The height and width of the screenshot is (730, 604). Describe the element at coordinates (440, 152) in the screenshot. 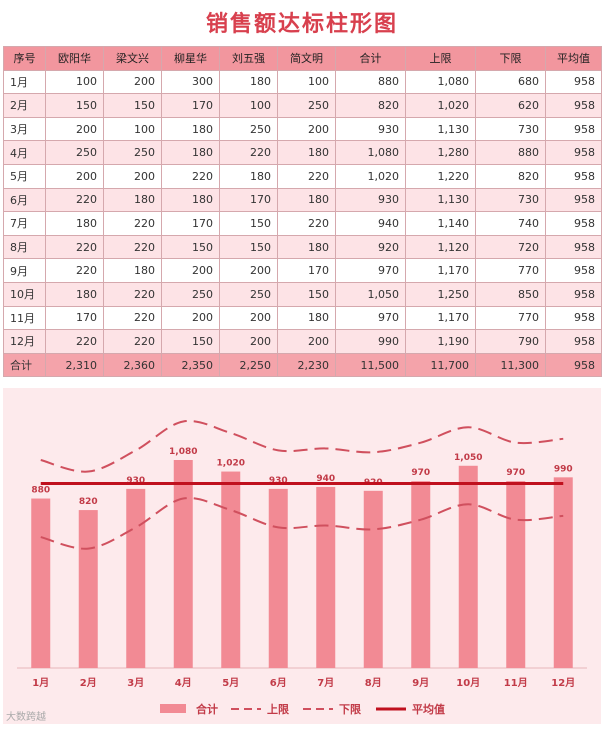

I see `table-cell: 1,280` at that location.